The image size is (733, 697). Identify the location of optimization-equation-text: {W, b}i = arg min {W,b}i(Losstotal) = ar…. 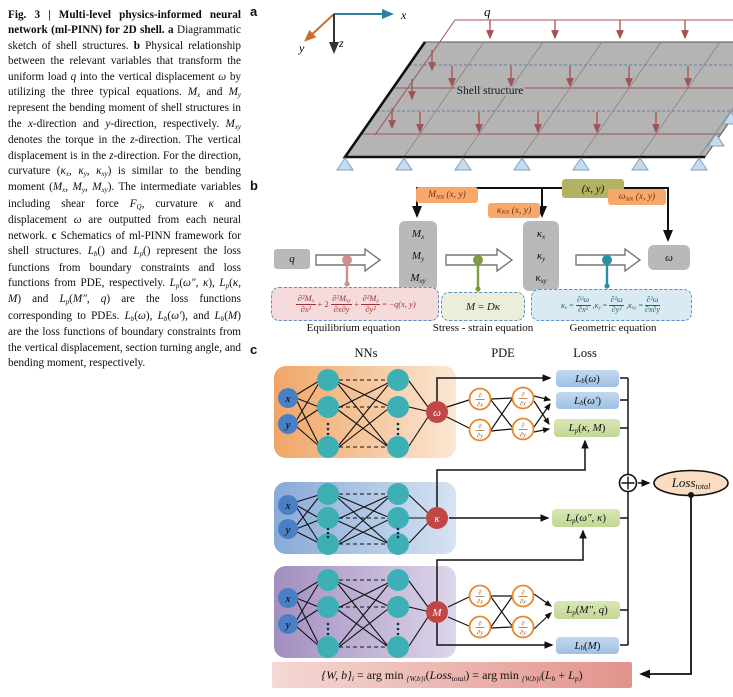
(452, 675).